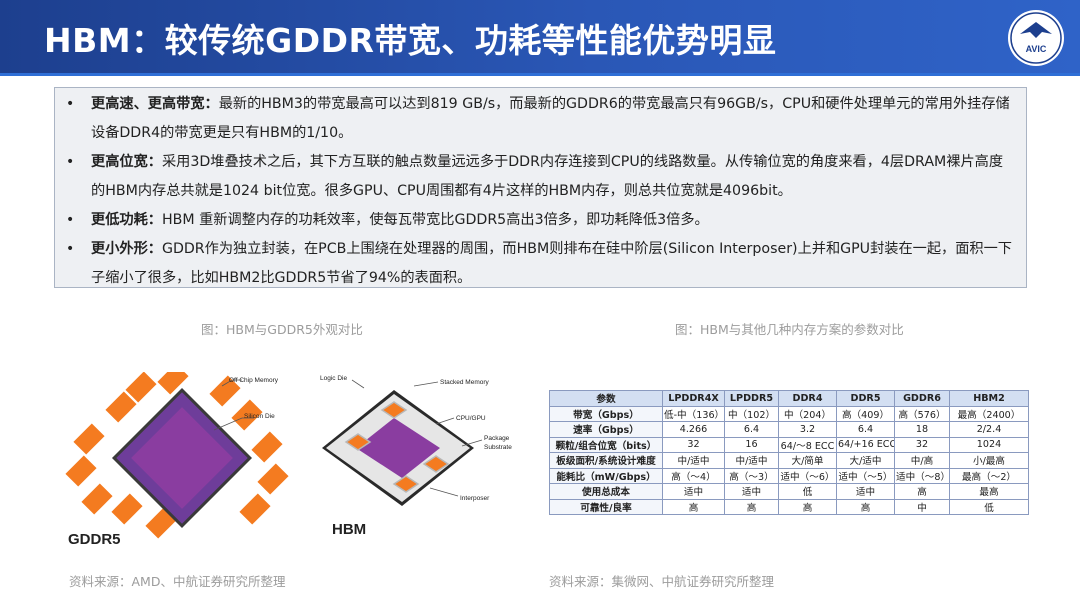  Describe the element at coordinates (922, 506) in the screenshot. I see `table-cell: 中` at that location.